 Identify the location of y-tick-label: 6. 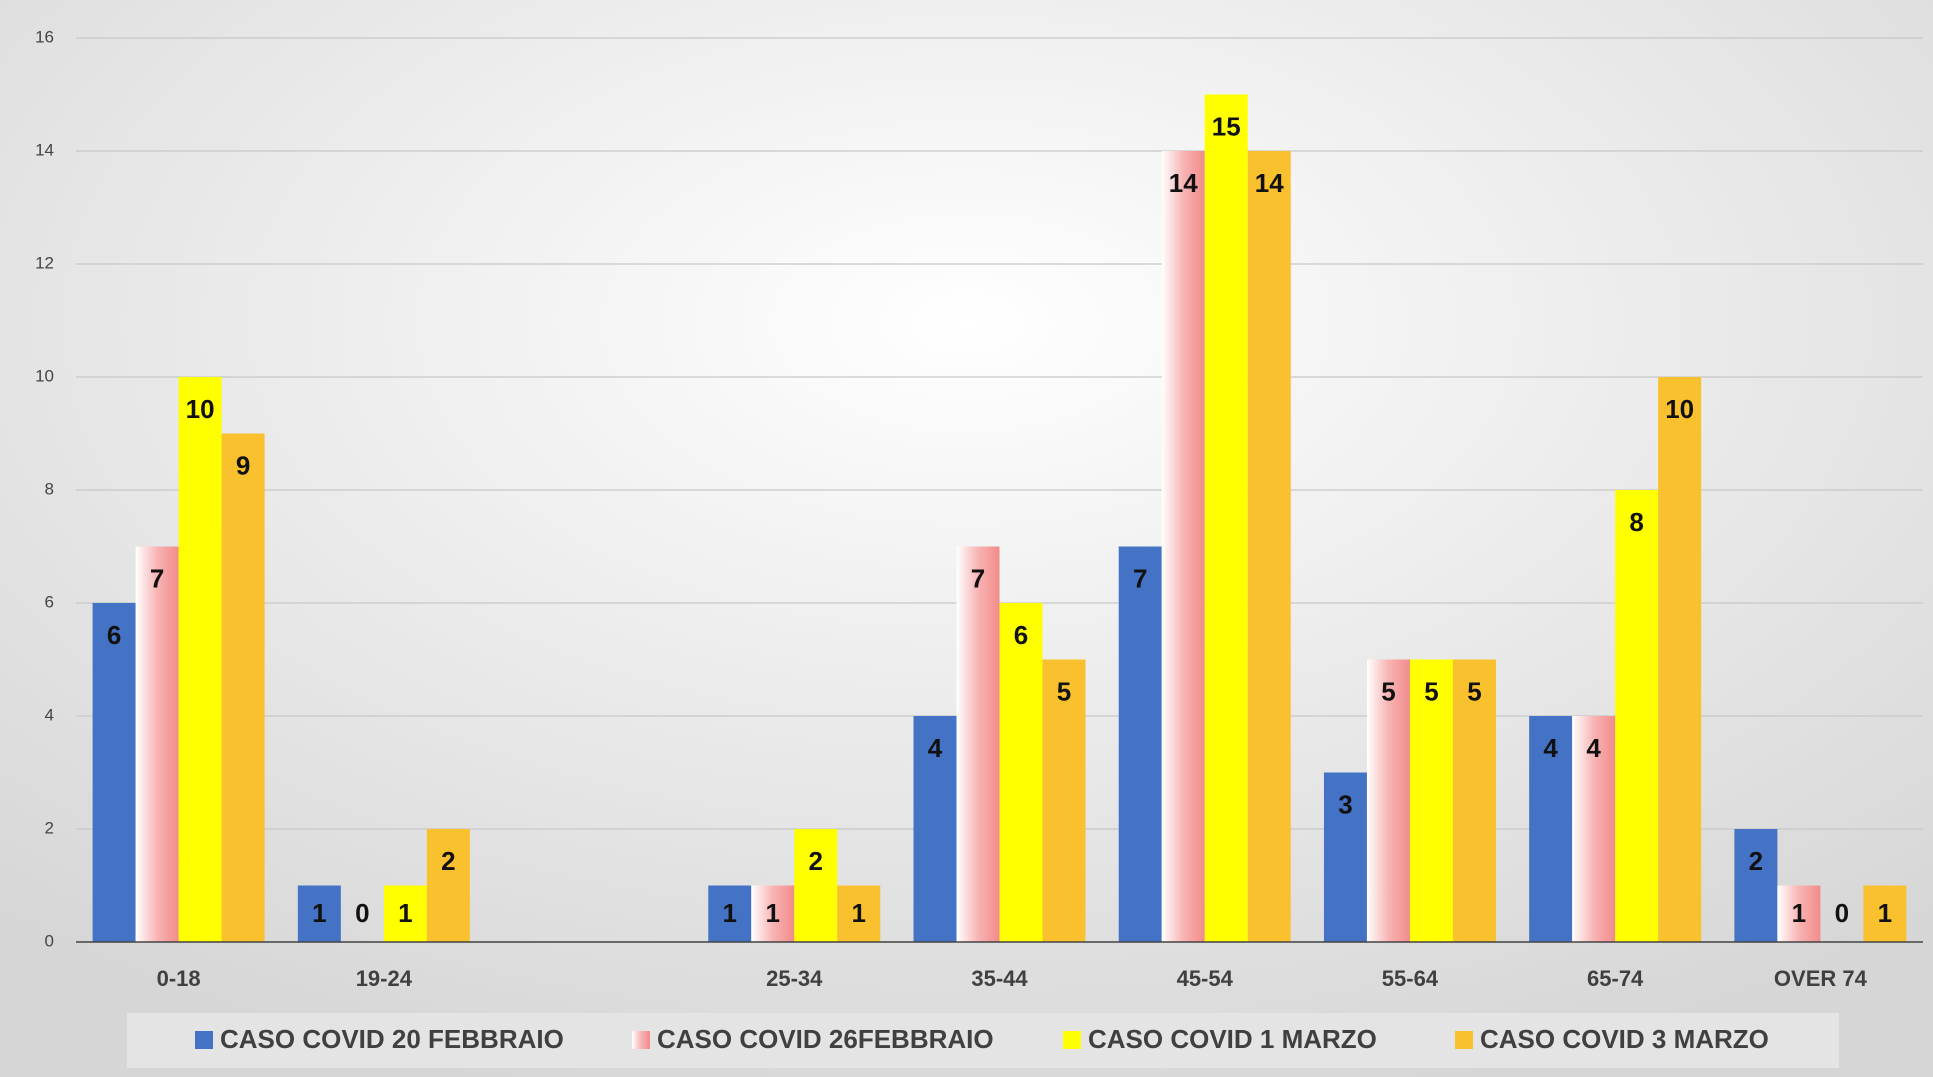
(49, 601).